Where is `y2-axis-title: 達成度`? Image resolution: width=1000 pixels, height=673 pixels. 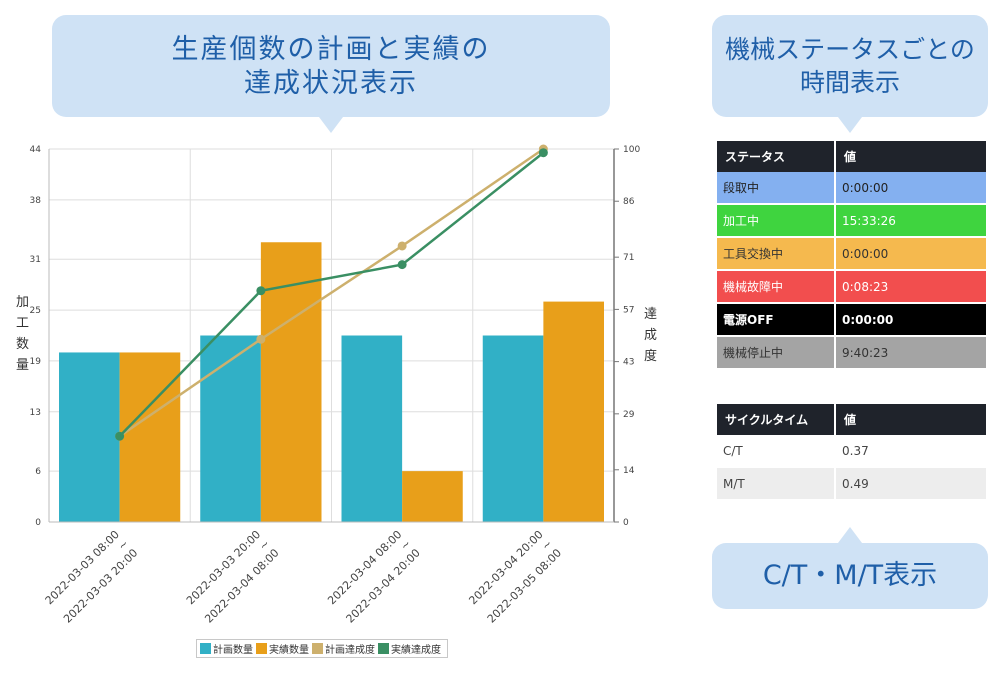
y2-axis-title: 達成度 is located at coordinates (650, 335).